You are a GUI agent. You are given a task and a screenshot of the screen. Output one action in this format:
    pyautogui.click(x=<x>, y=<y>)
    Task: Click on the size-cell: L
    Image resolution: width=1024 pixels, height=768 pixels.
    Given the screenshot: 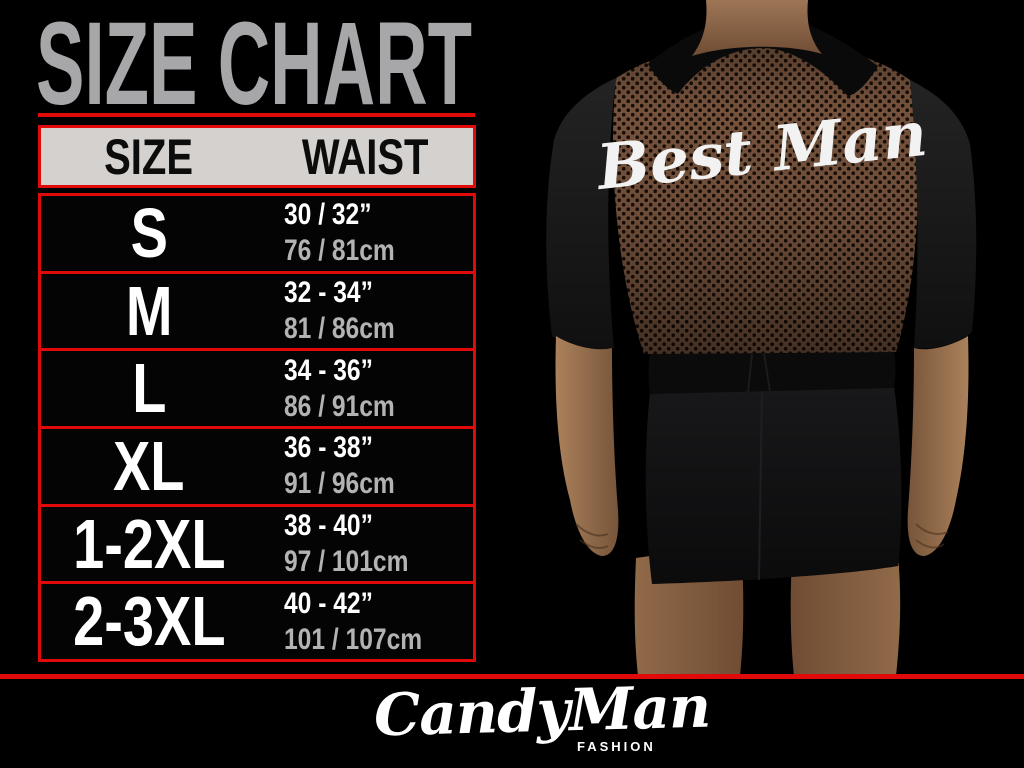 What is the action you would take?
    pyautogui.click(x=149, y=388)
    